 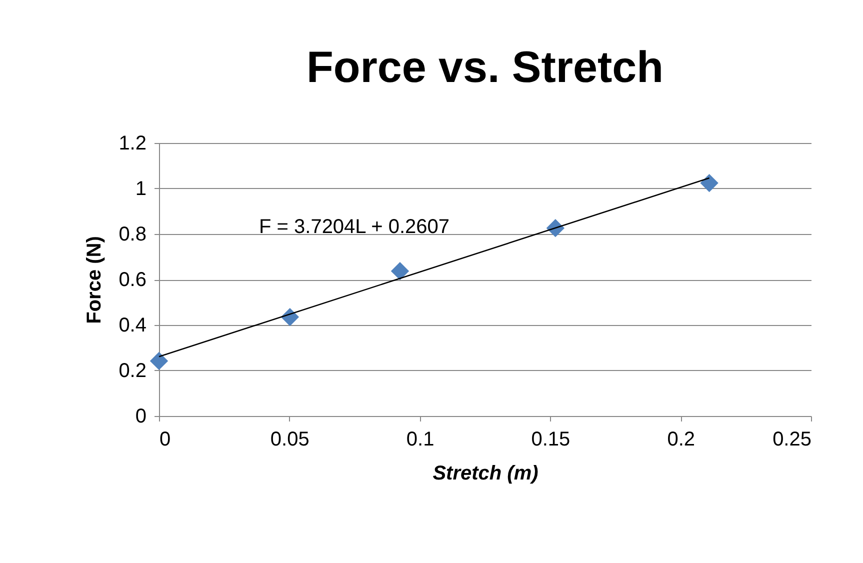 I want to click on y-tick-label: 0.8, so click(x=132, y=235).